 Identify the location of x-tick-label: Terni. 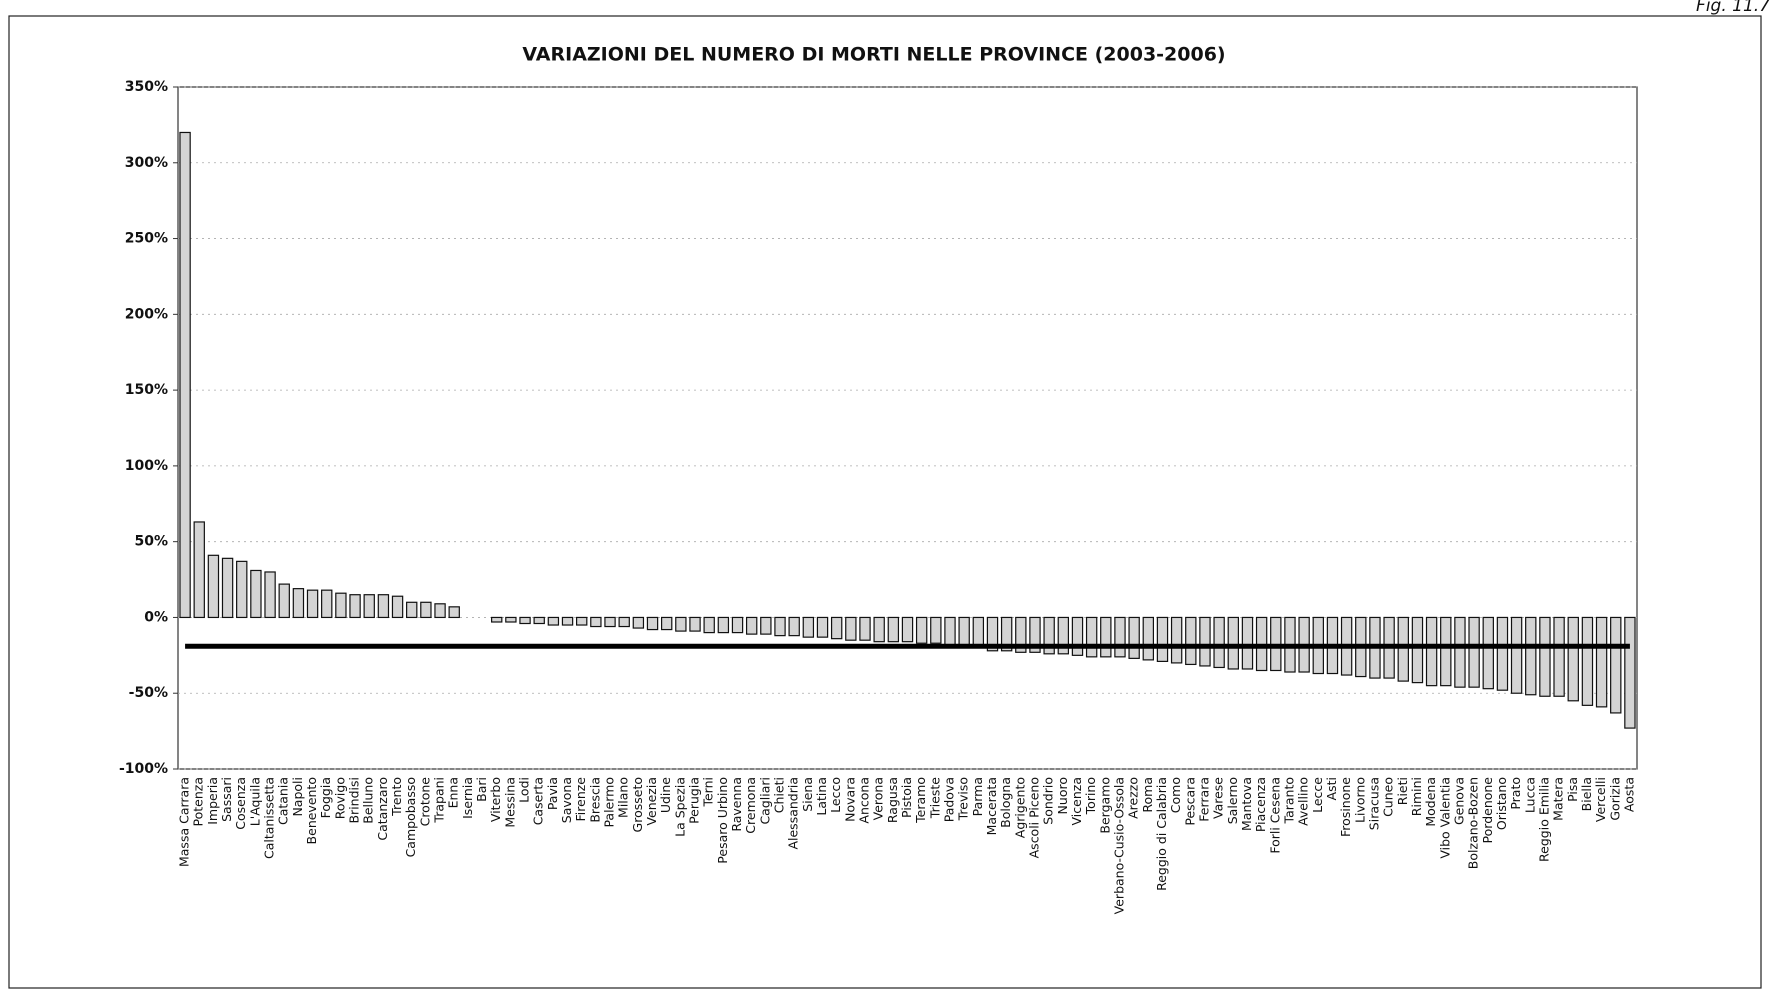
(708, 792).